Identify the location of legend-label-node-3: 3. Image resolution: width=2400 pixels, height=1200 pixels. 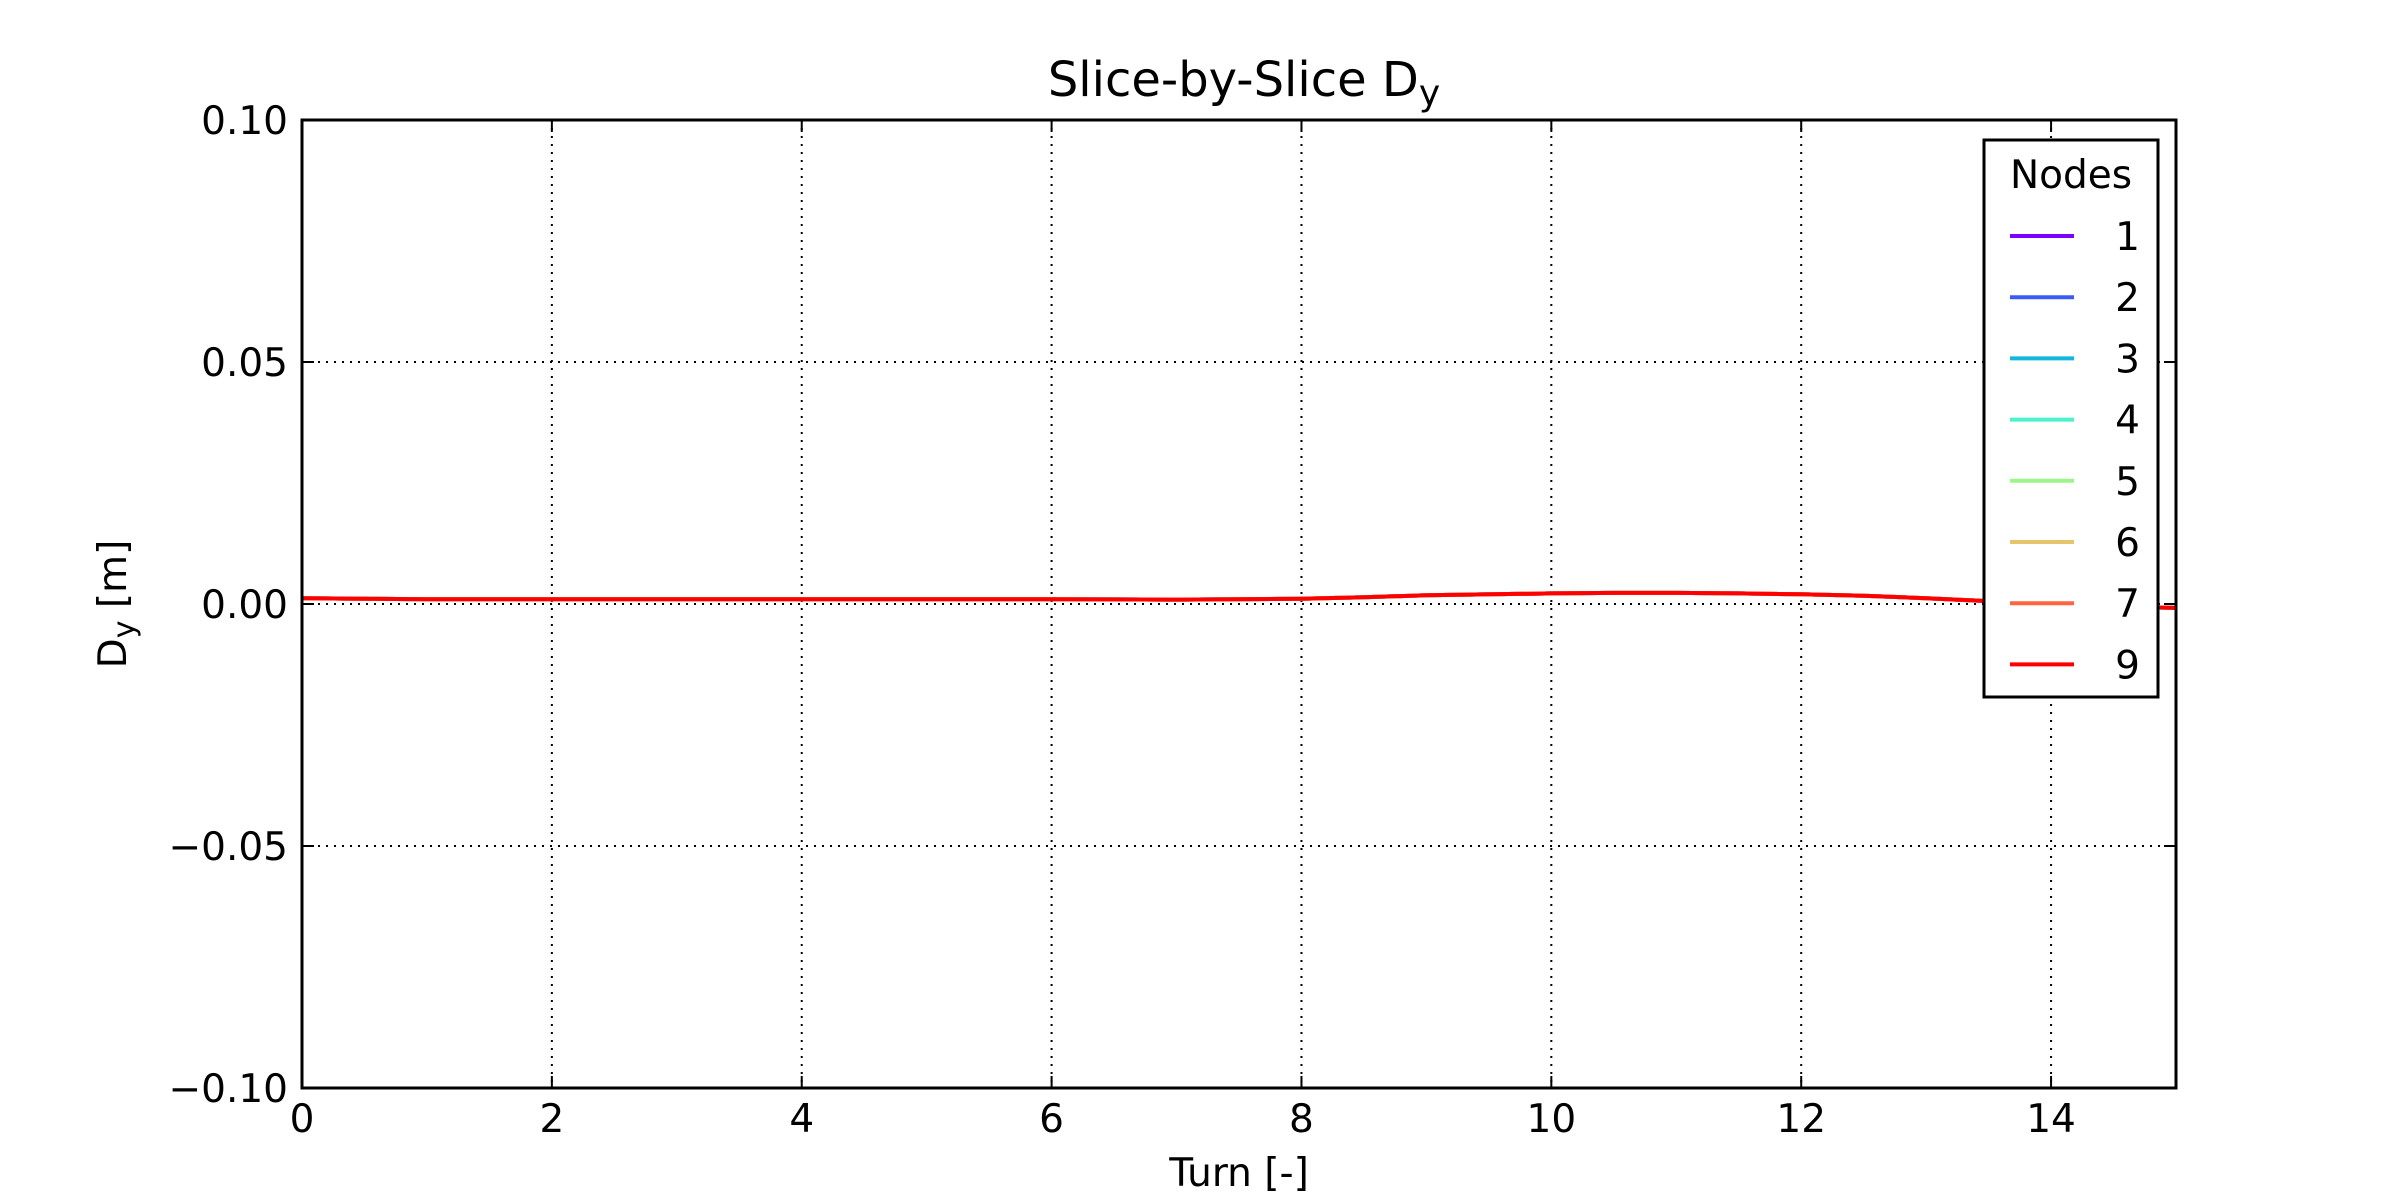
(2127, 359).